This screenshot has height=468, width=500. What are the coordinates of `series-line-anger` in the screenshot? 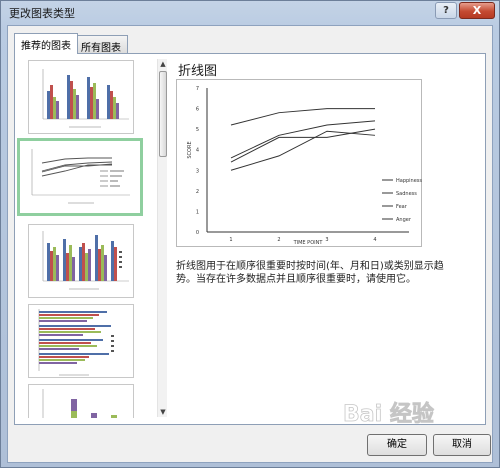 It's located at (303, 150).